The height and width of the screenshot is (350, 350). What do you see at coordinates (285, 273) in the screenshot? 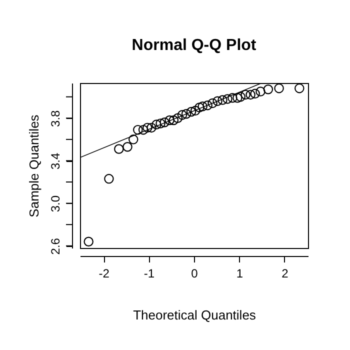
I see `x-tick-label: 2` at bounding box center [285, 273].